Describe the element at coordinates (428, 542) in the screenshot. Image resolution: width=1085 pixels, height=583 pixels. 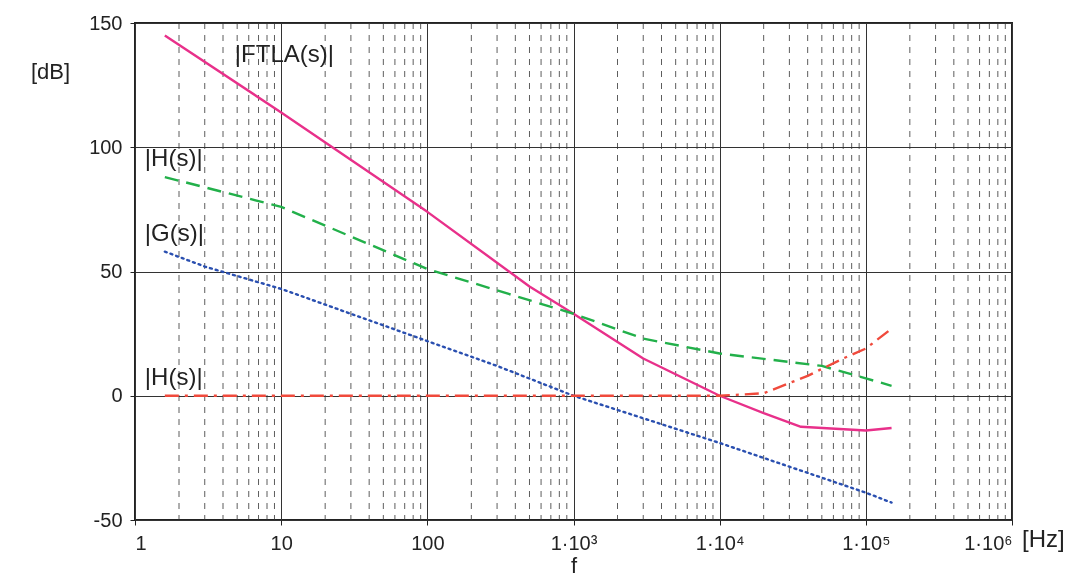
I see `x-tick-label: 100` at that location.